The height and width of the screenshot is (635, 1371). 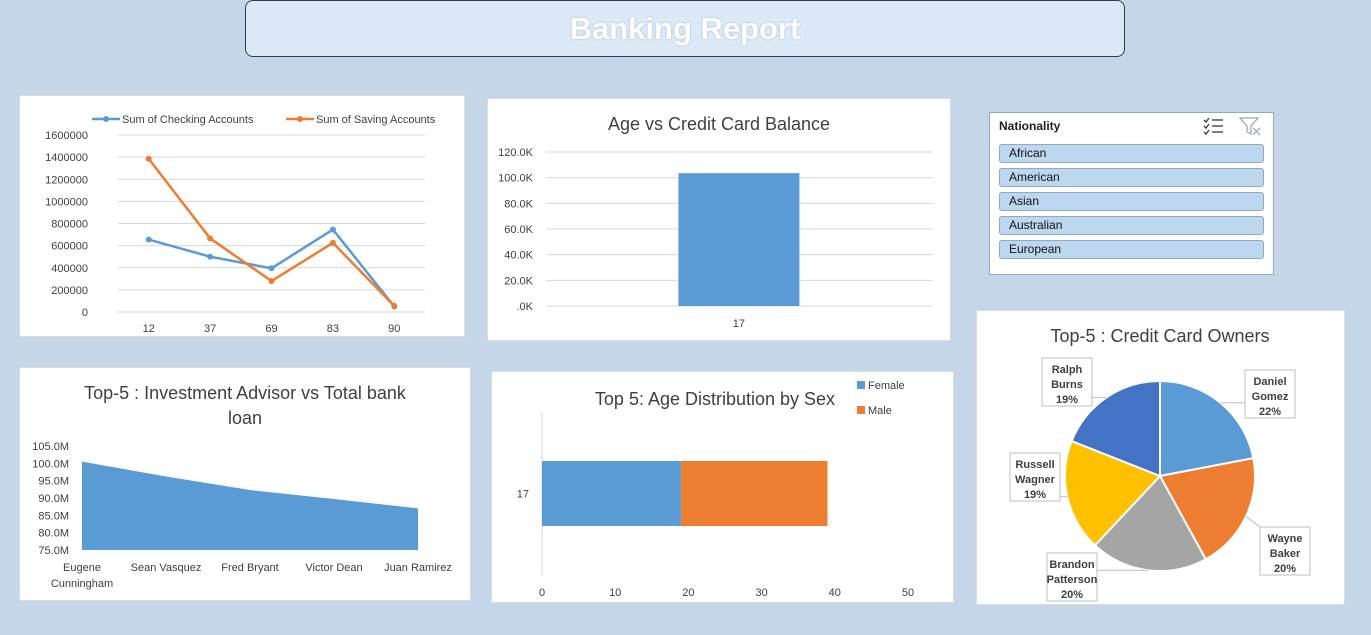 What do you see at coordinates (524, 307) in the screenshot?
I see `y-tick-label: .0K` at bounding box center [524, 307].